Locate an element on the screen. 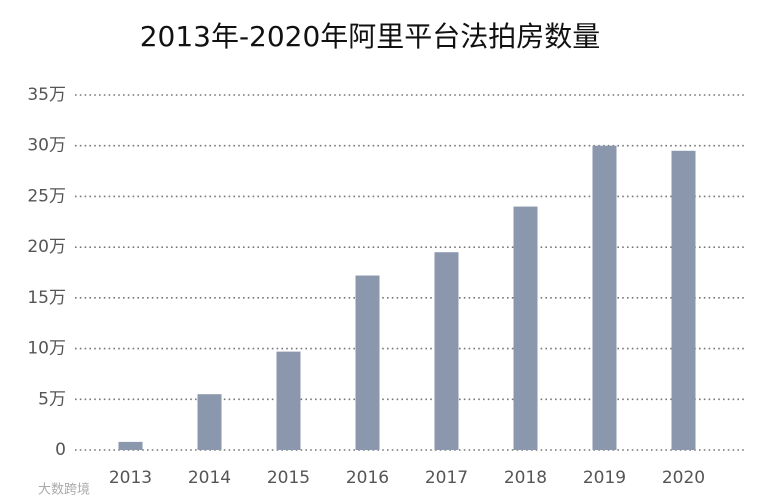 The width and height of the screenshot is (760, 504). y-tick-label: 5万 is located at coordinates (52, 399).